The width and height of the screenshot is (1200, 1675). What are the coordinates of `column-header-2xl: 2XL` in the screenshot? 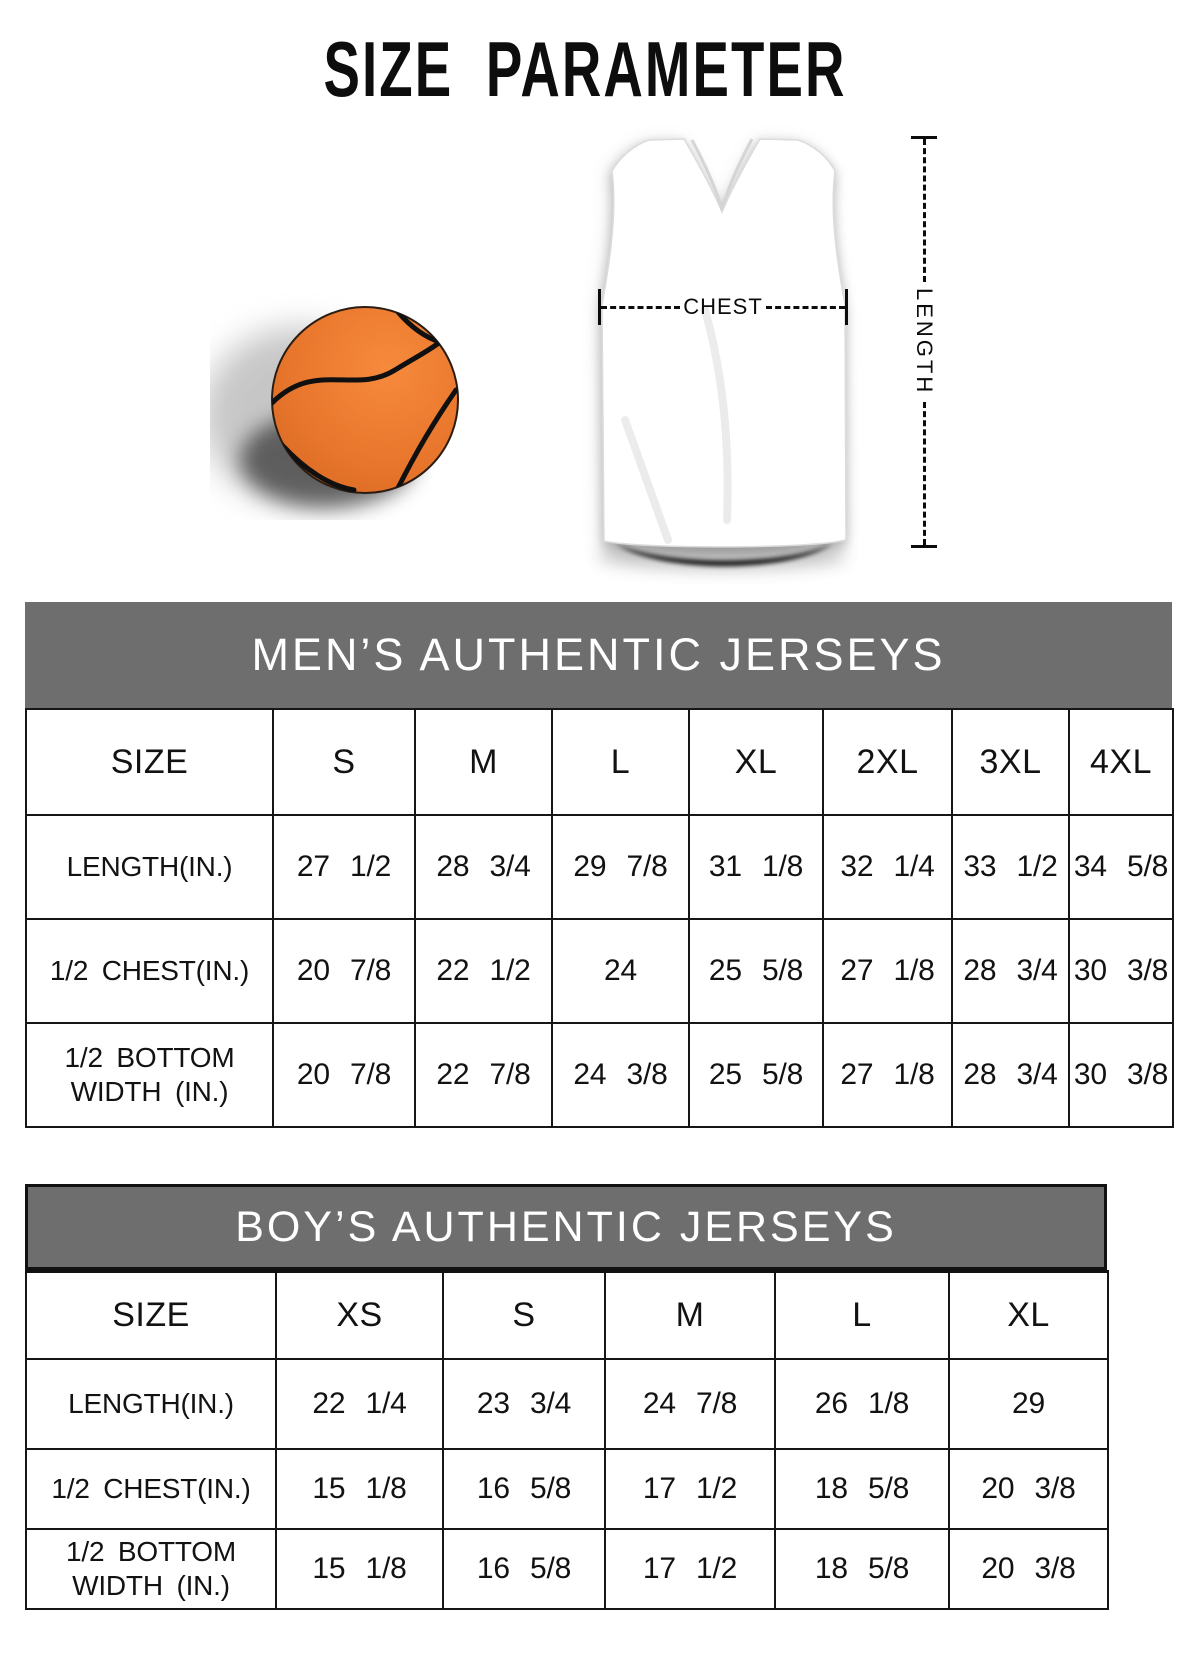 It's located at (887, 762).